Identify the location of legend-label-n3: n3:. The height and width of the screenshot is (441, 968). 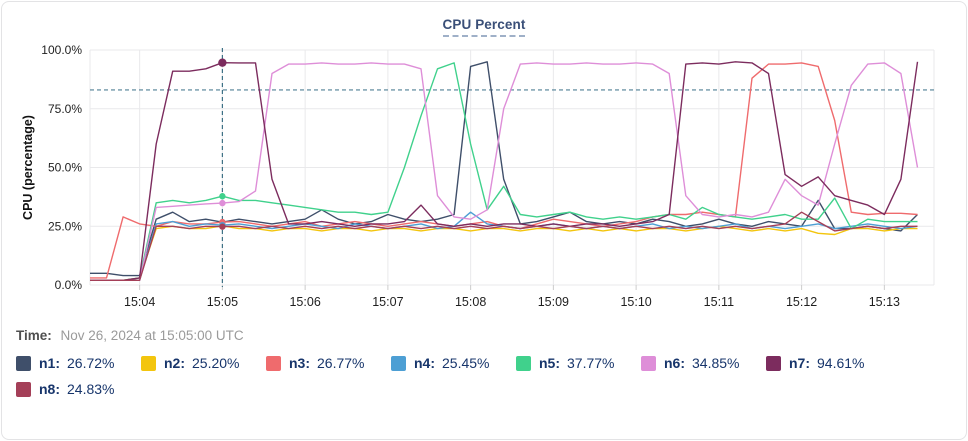
(299, 363).